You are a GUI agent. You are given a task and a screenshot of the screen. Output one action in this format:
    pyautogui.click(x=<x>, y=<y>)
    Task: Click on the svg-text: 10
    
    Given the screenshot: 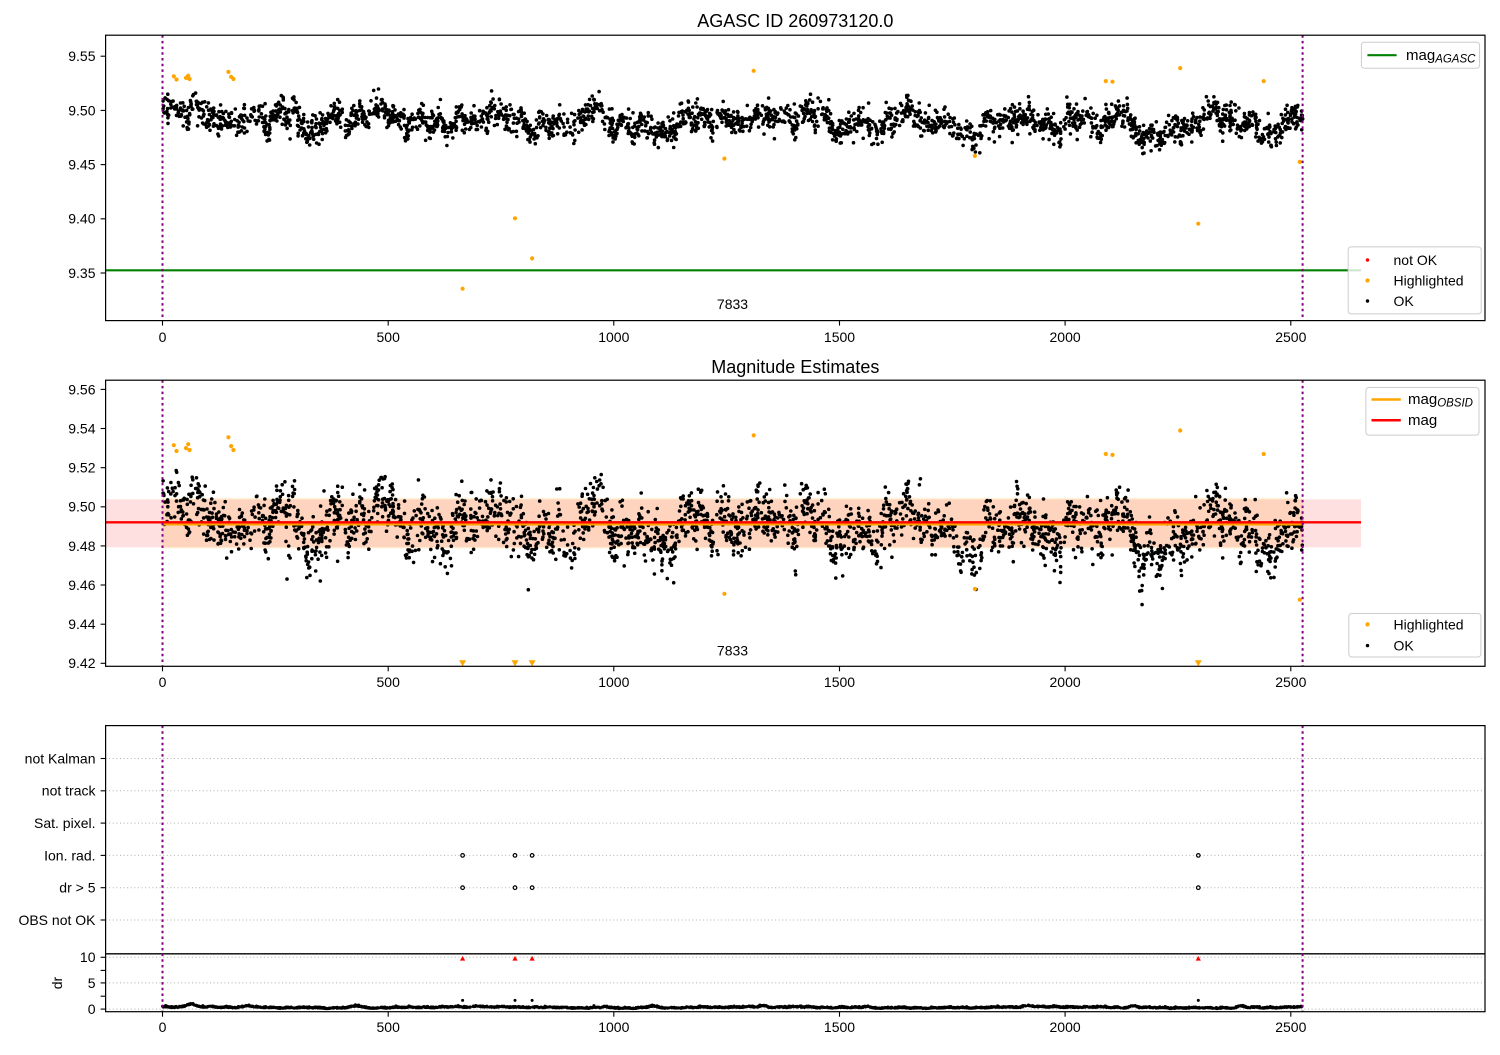 What is the action you would take?
    pyautogui.click(x=88, y=957)
    